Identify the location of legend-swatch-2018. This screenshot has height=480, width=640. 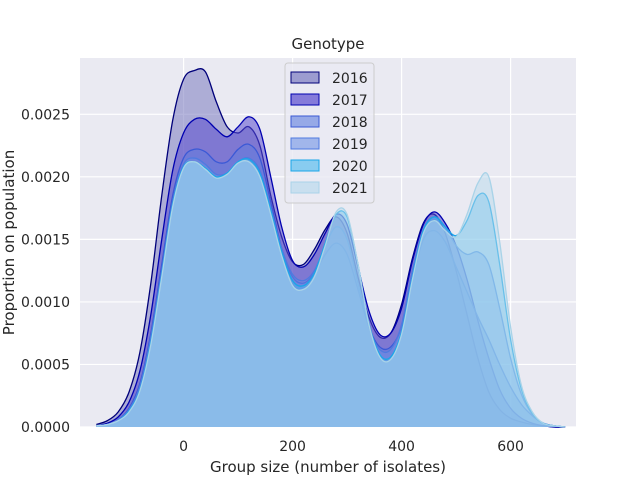
(305, 121).